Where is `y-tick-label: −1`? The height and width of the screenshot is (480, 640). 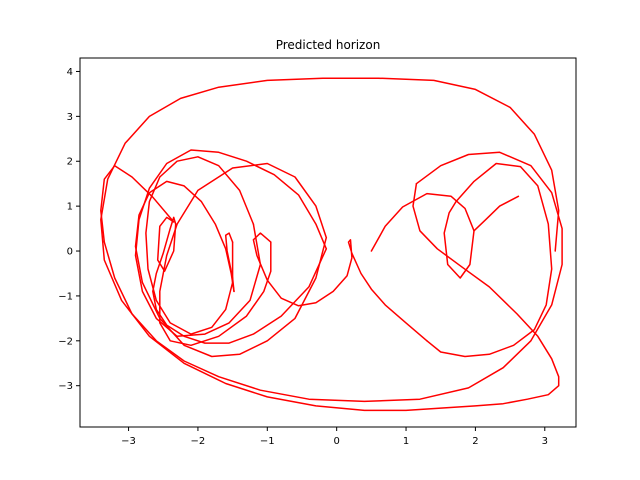
y-tick-label: −1 is located at coordinates (65, 296).